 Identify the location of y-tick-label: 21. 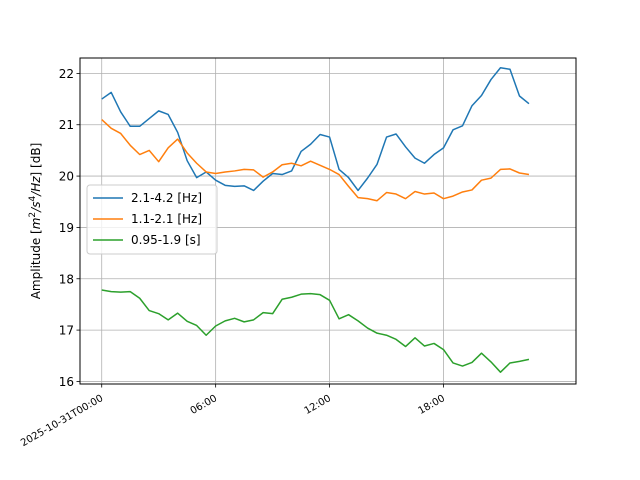
(66, 125).